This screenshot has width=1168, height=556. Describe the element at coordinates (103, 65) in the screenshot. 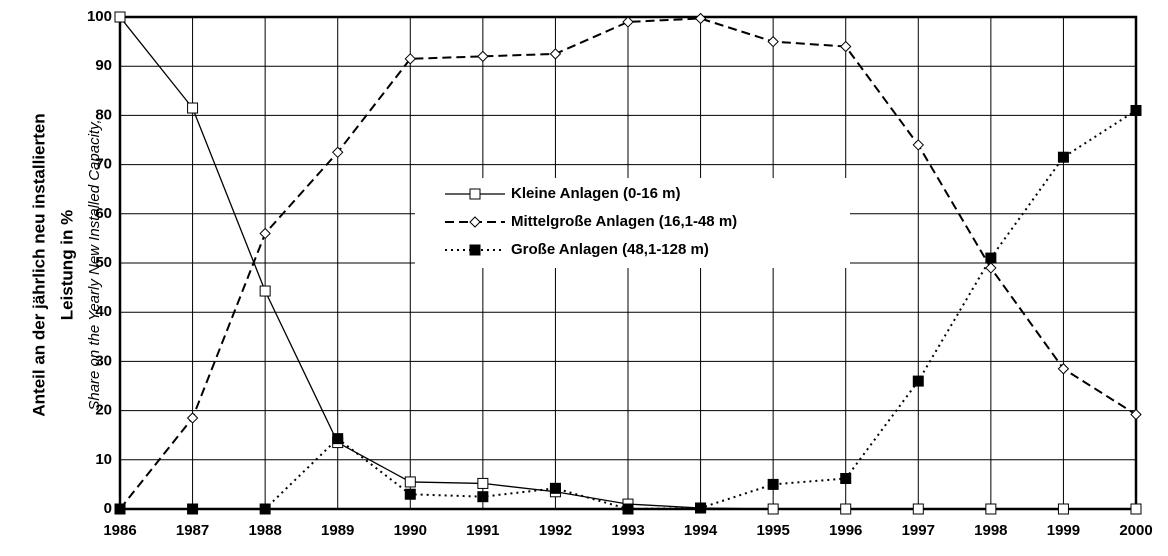

I see `y-tick-label: 90` at that location.